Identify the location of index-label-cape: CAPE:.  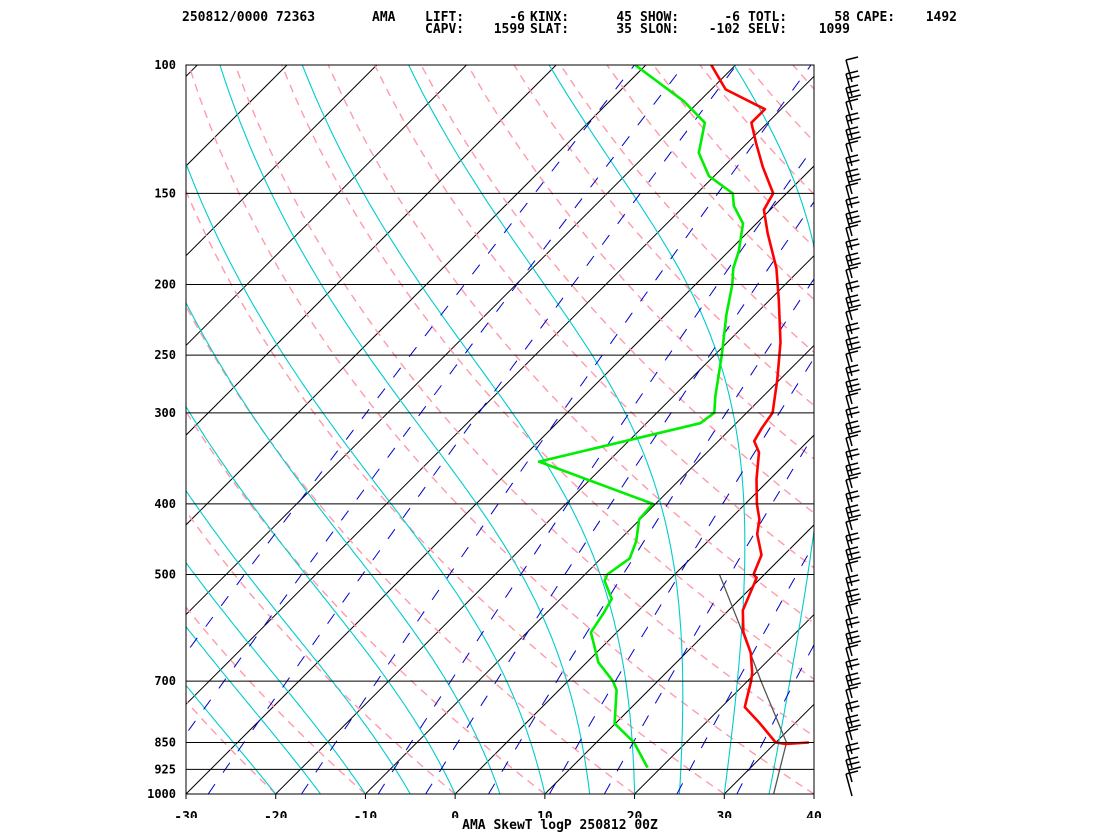
(876, 17).